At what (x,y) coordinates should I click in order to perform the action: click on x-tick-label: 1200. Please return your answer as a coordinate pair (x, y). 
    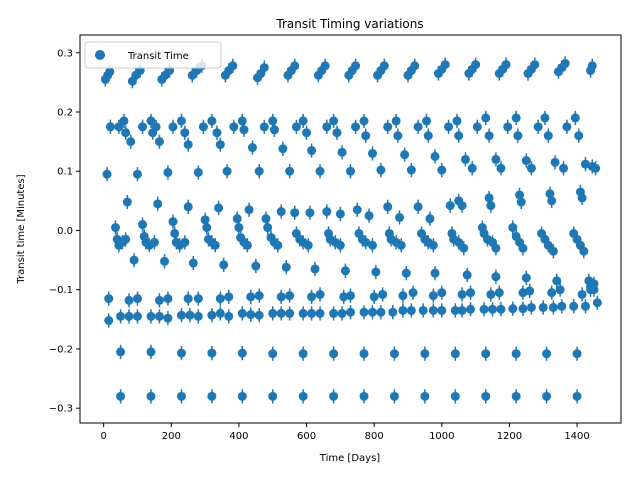
    Looking at the image, I should click on (509, 436).